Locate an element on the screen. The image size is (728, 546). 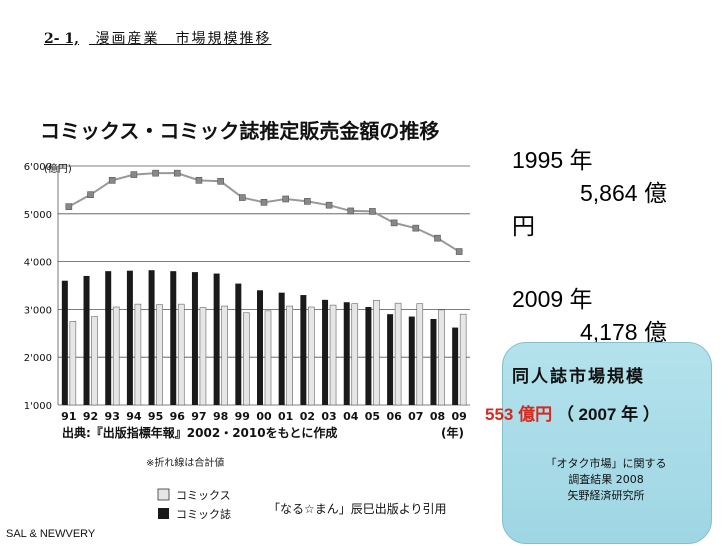
x-tick-label: 02 is located at coordinates (307, 416).